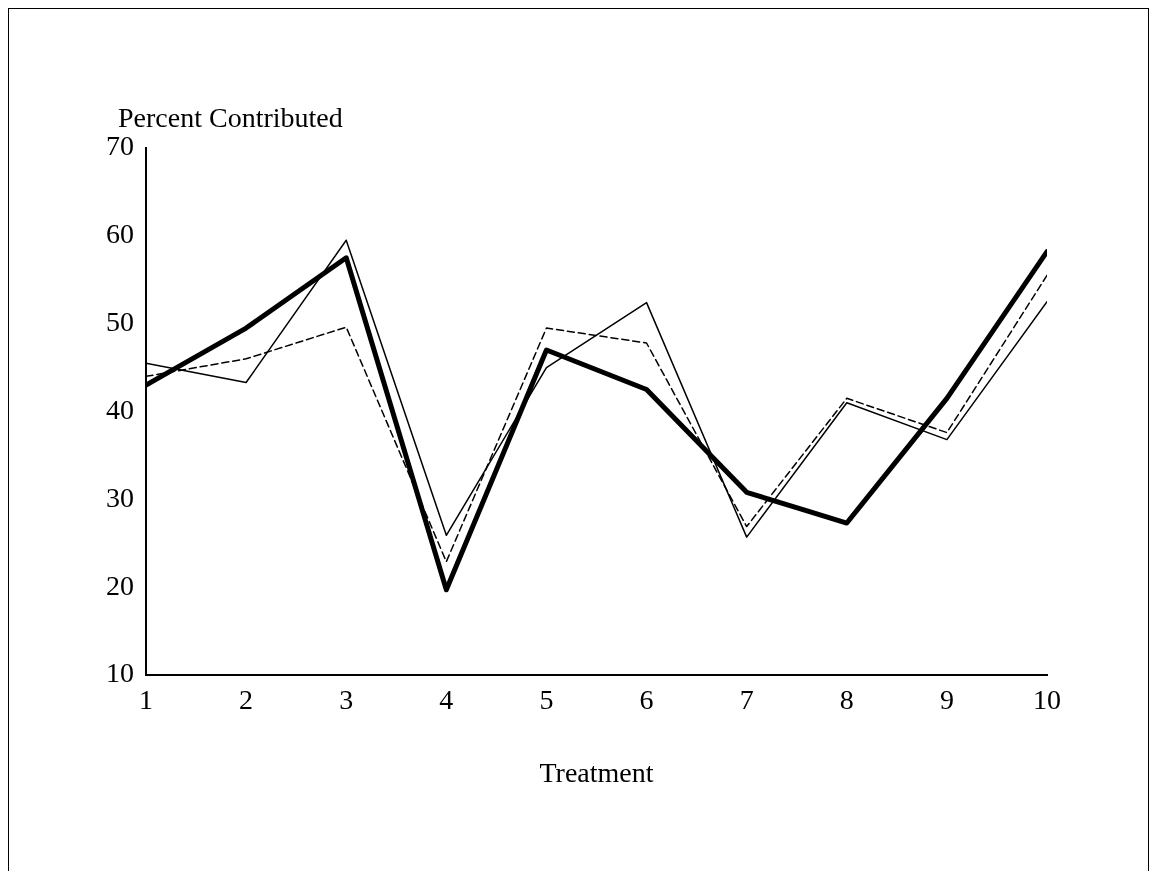 The width and height of the screenshot is (1157, 871). I want to click on x-tick-label: 9, so click(946, 700).